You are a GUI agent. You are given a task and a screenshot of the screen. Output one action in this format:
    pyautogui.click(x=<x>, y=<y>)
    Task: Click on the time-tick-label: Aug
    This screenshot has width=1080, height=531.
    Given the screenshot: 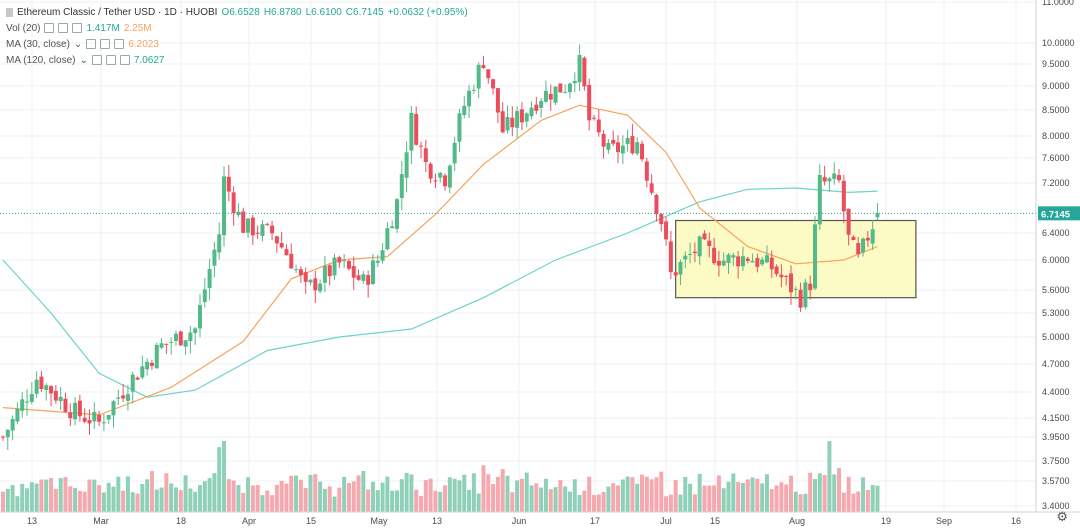 What is the action you would take?
    pyautogui.click(x=797, y=521)
    